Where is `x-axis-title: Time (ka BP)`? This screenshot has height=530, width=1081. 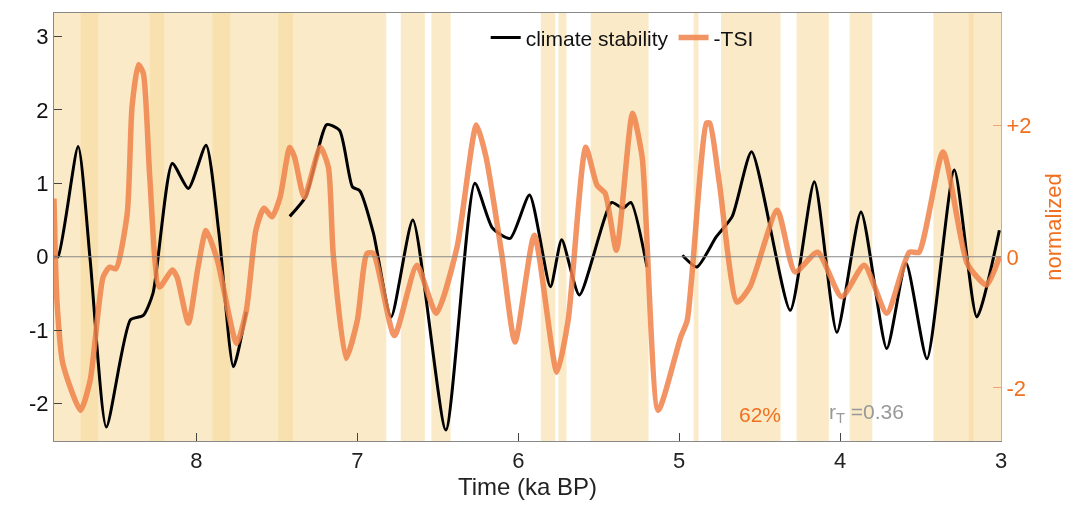
x-axis-title: Time (ka BP) is located at coordinates (527, 487).